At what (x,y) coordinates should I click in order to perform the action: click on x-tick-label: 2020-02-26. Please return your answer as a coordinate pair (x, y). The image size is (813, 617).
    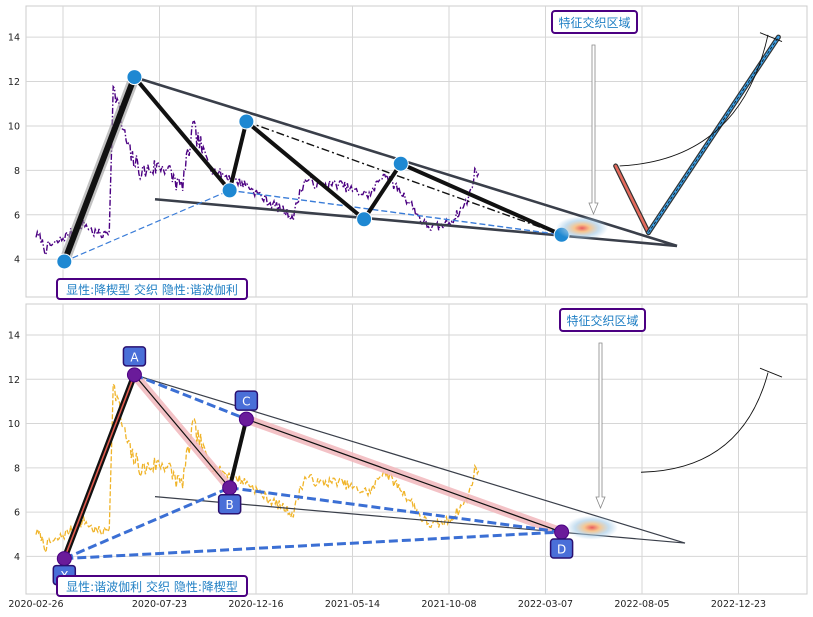
    Looking at the image, I should click on (35, 604).